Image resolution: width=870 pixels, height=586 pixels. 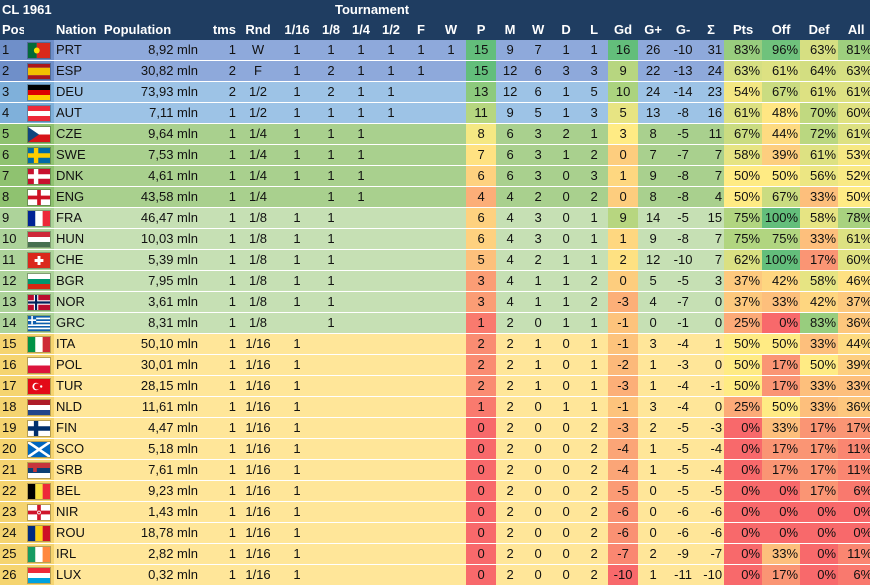 I want to click on rnd-cell: 1/8, so click(x=258, y=302).